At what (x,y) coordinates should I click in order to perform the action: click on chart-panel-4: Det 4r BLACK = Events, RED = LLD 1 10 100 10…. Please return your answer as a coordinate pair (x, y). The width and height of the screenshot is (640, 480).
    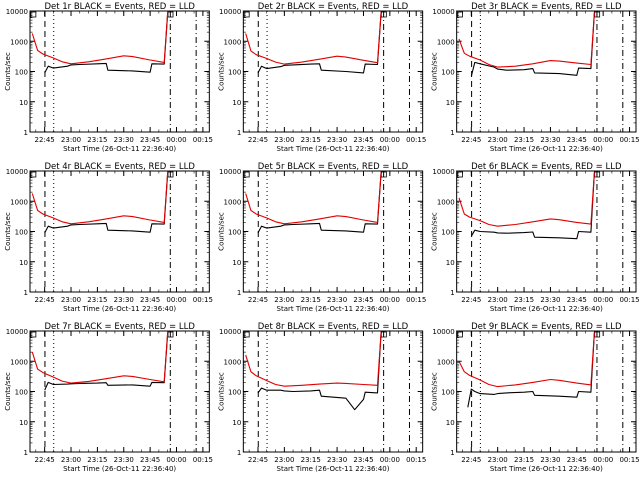
    Looking at the image, I should click on (108, 237).